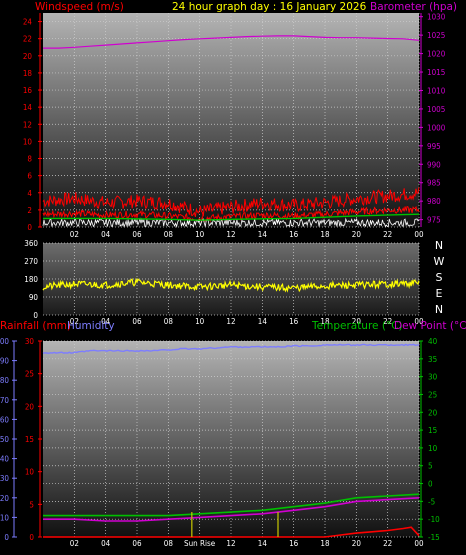 Image resolution: width=466 pixels, height=555 pixels. What do you see at coordinates (432, 430) in the screenshot?
I see `temp-tick-label: 15` at bounding box center [432, 430].